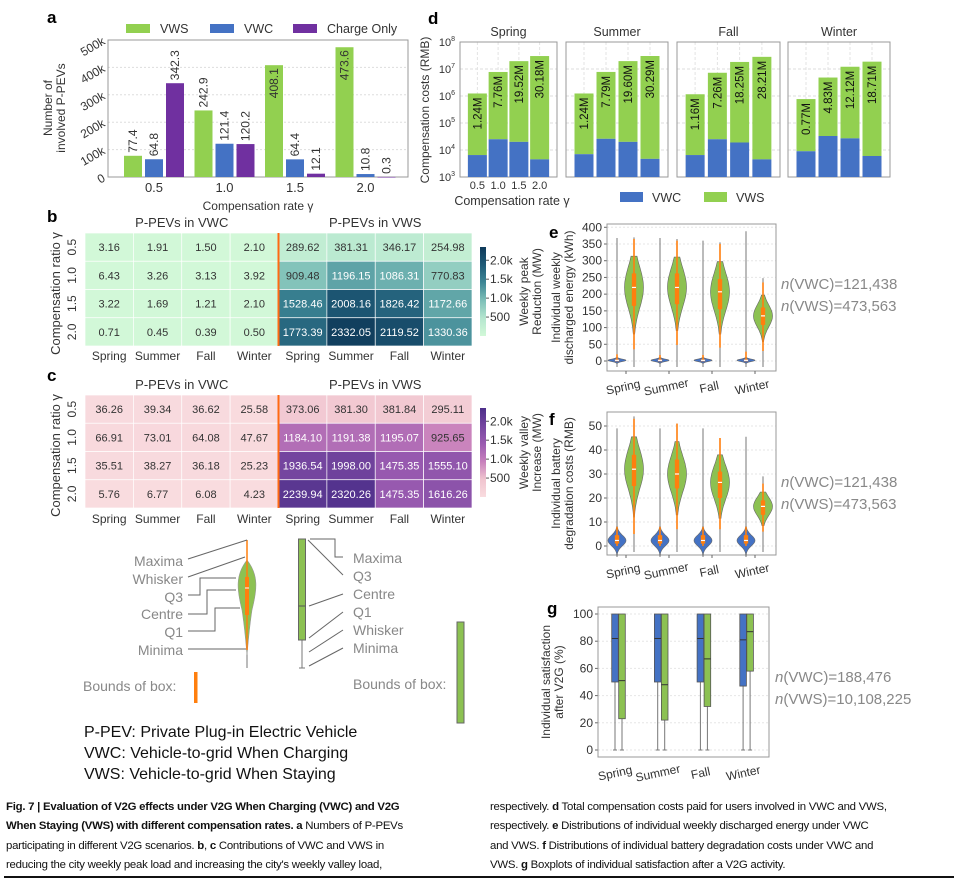 This screenshot has width=962, height=881. I want to click on heatmap-cell-value: 36.18, so click(206, 467).